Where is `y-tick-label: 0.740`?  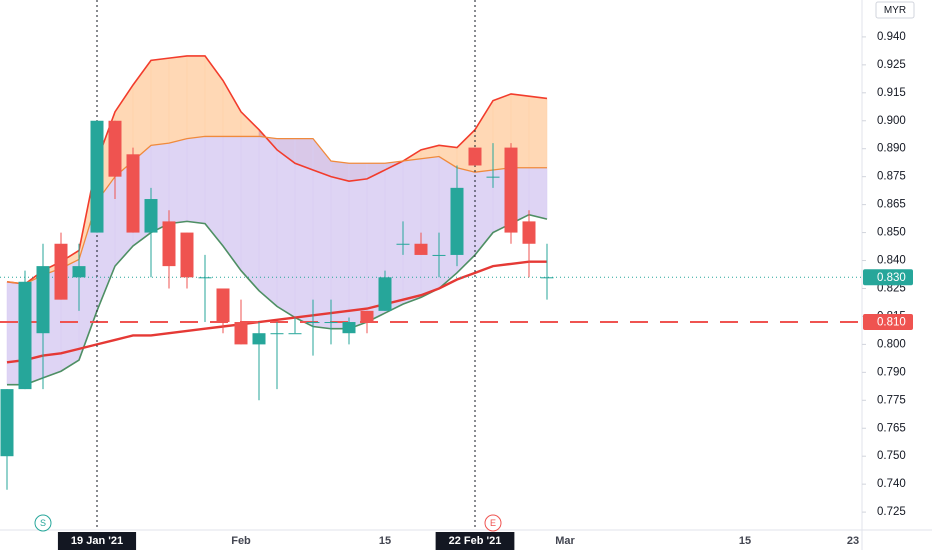 y-tick-label: 0.740 is located at coordinates (891, 484).